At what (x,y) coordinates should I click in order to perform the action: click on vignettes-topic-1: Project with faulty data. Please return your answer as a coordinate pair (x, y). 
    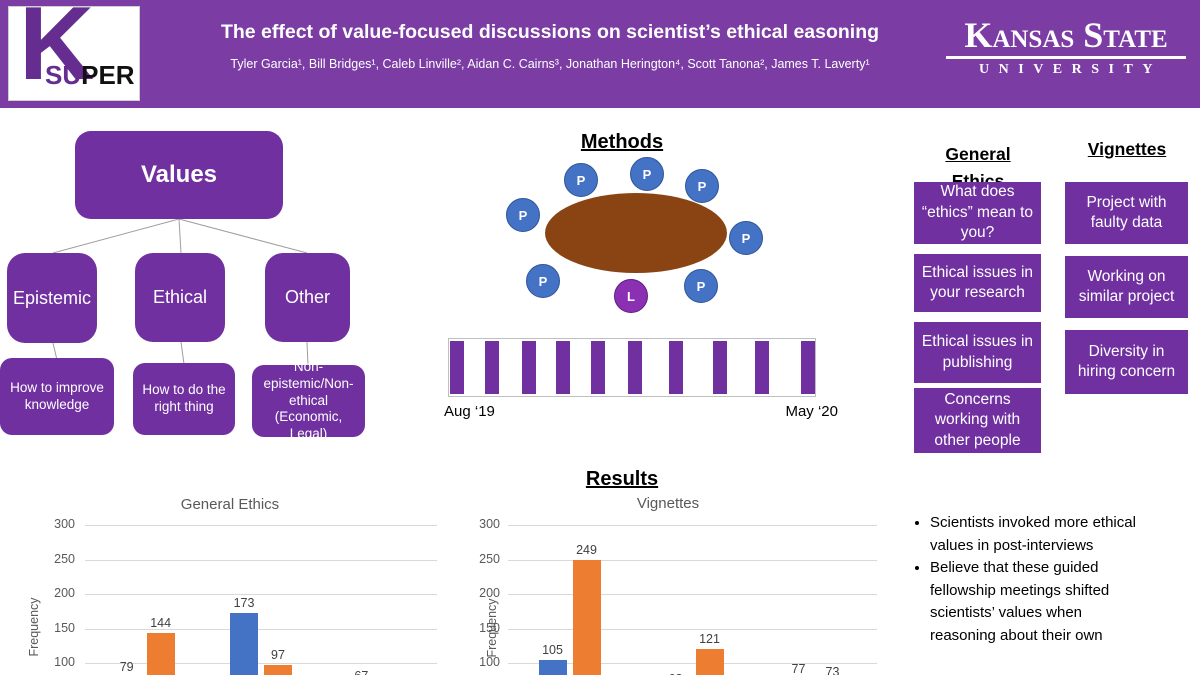
    Looking at the image, I should click on (1126, 213).